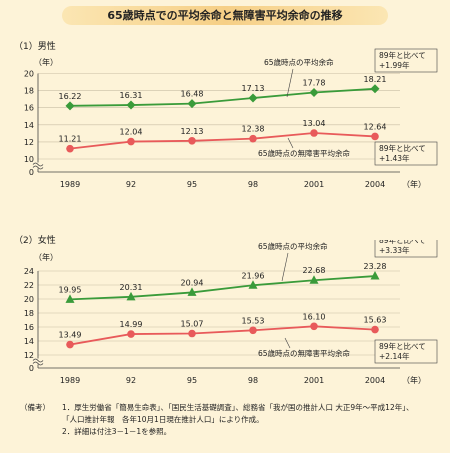  I want to click on data-label: 12.13, so click(192, 131).